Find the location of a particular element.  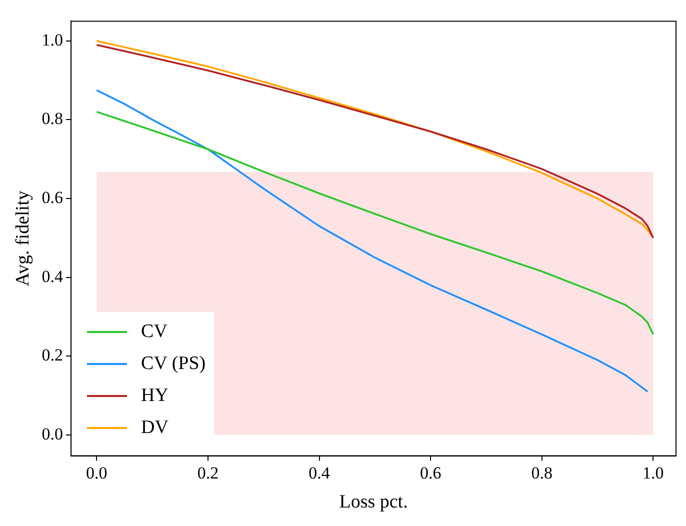

x-axis-title: Loss pct. is located at coordinates (373, 502).